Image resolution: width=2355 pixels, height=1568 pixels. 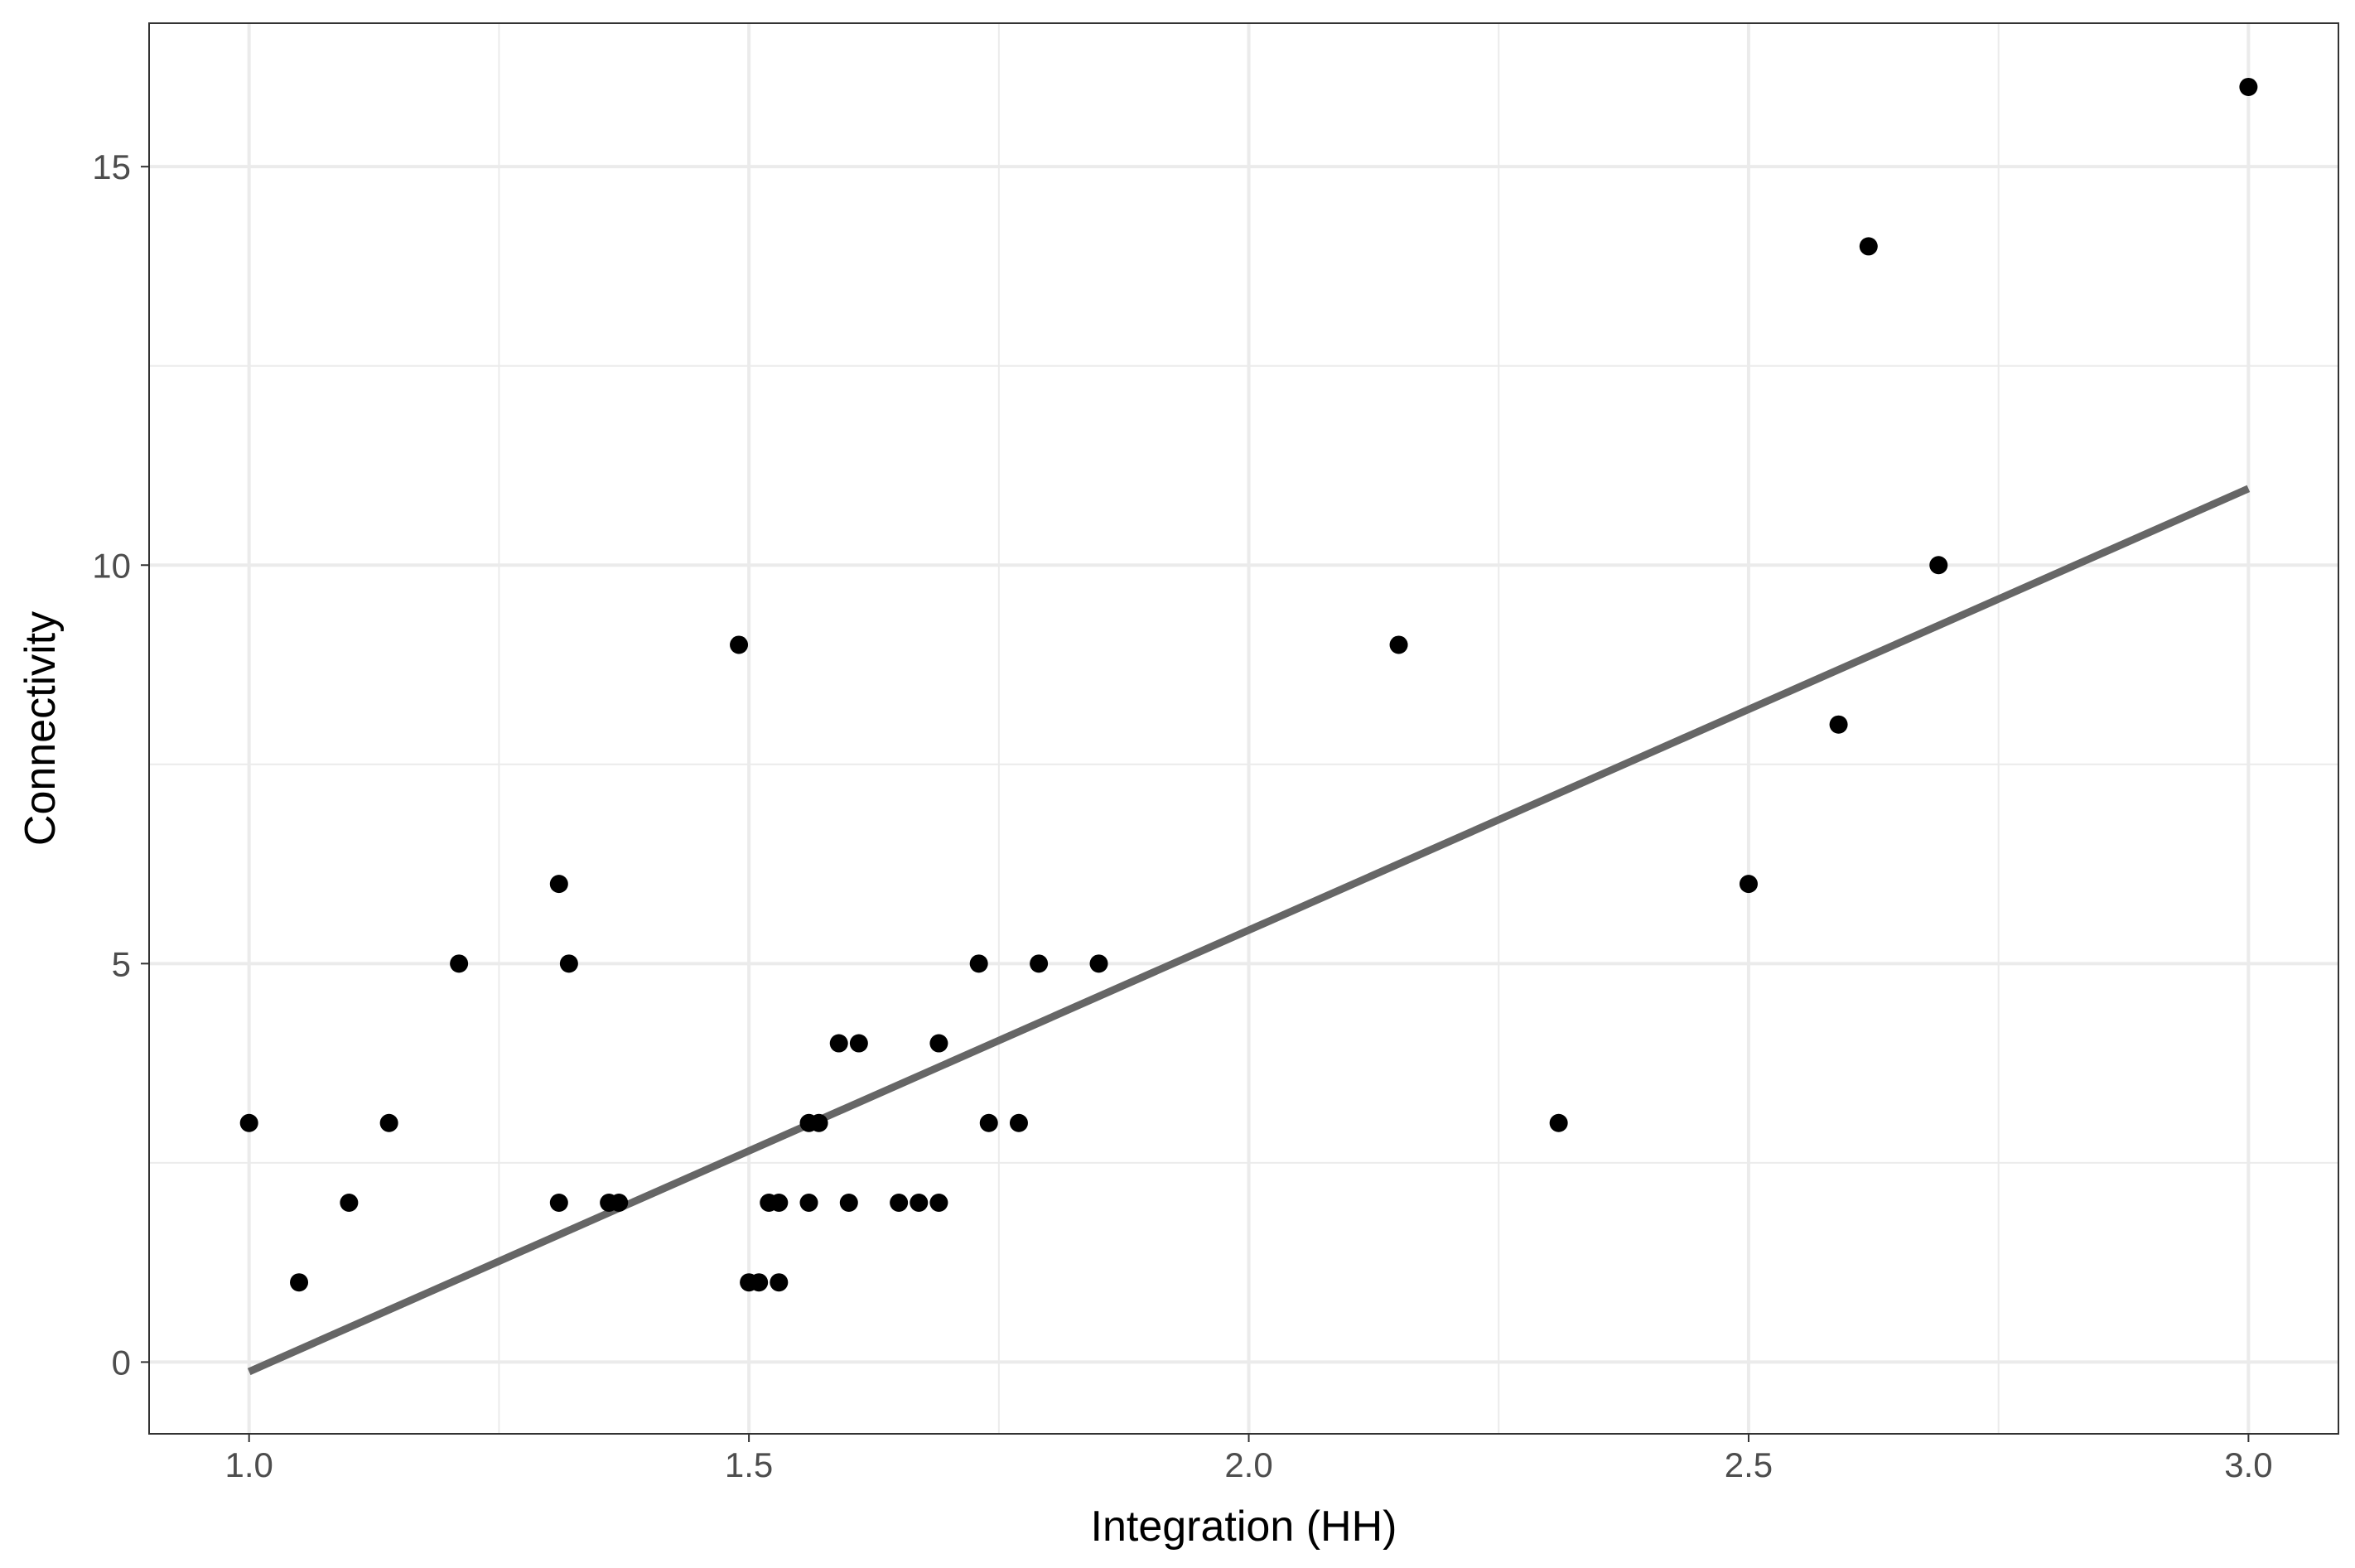 What do you see at coordinates (111, 166) in the screenshot?
I see `y-tick-label: 15` at bounding box center [111, 166].